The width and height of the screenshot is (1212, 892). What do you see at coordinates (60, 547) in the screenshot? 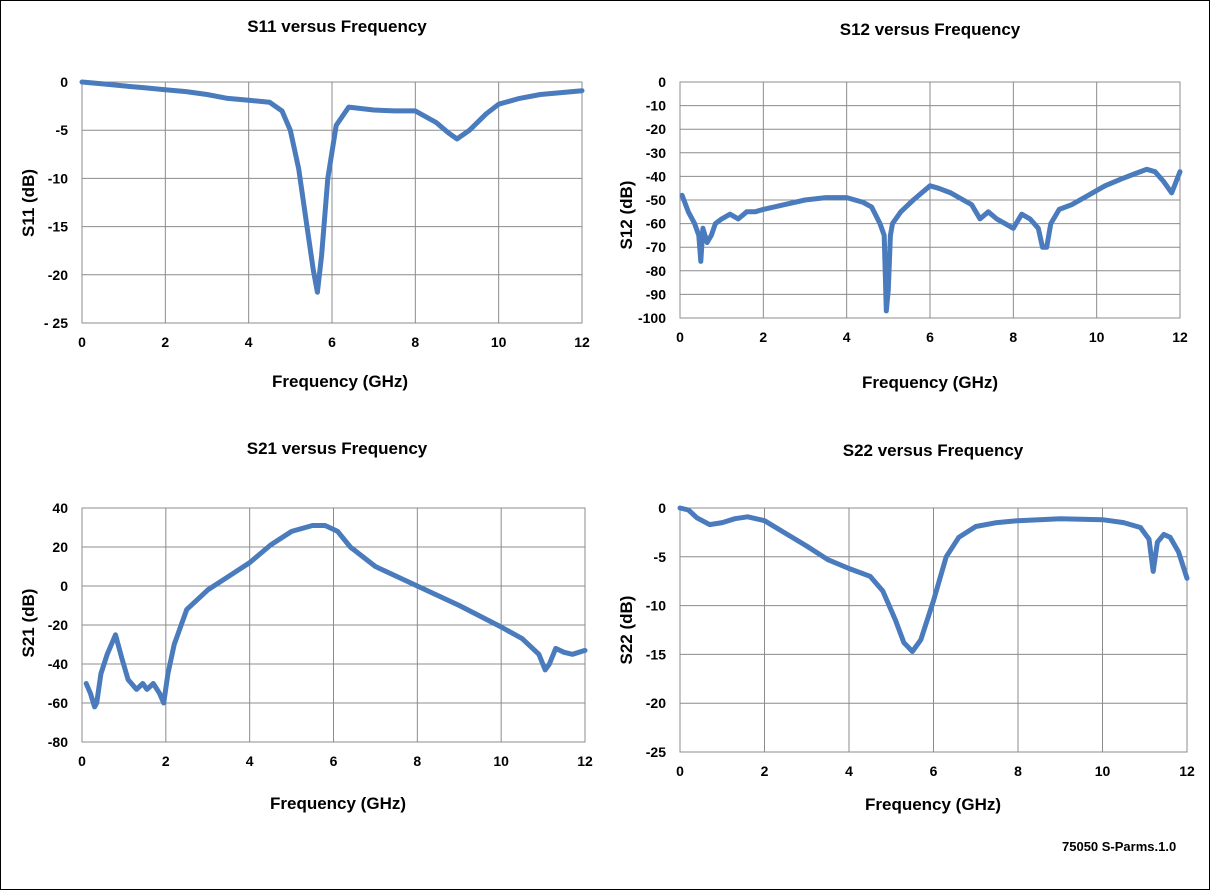
I see `s21-ytick-label: 20` at bounding box center [60, 547].